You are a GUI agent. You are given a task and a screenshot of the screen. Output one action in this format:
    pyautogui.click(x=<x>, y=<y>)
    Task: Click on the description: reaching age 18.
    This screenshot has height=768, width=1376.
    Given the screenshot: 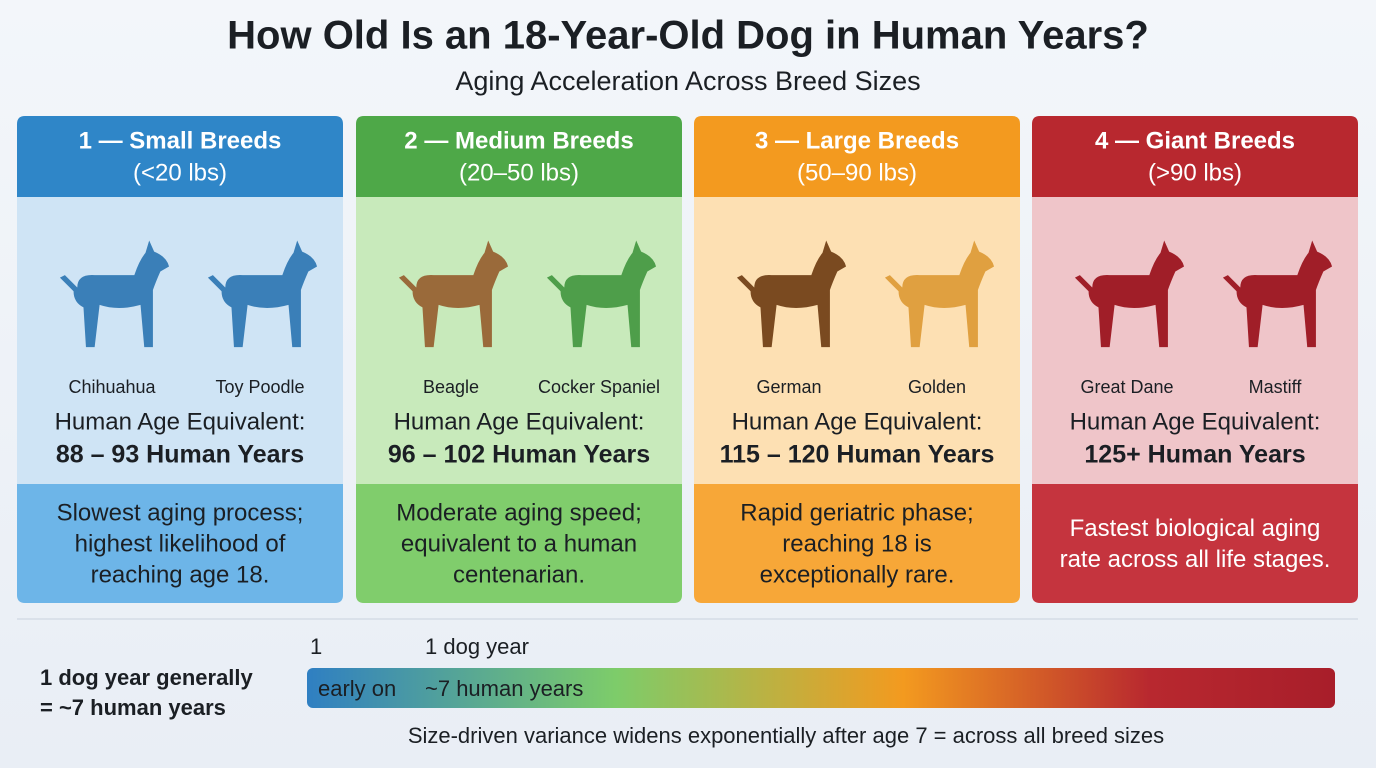 What is the action you would take?
    pyautogui.click(x=180, y=574)
    